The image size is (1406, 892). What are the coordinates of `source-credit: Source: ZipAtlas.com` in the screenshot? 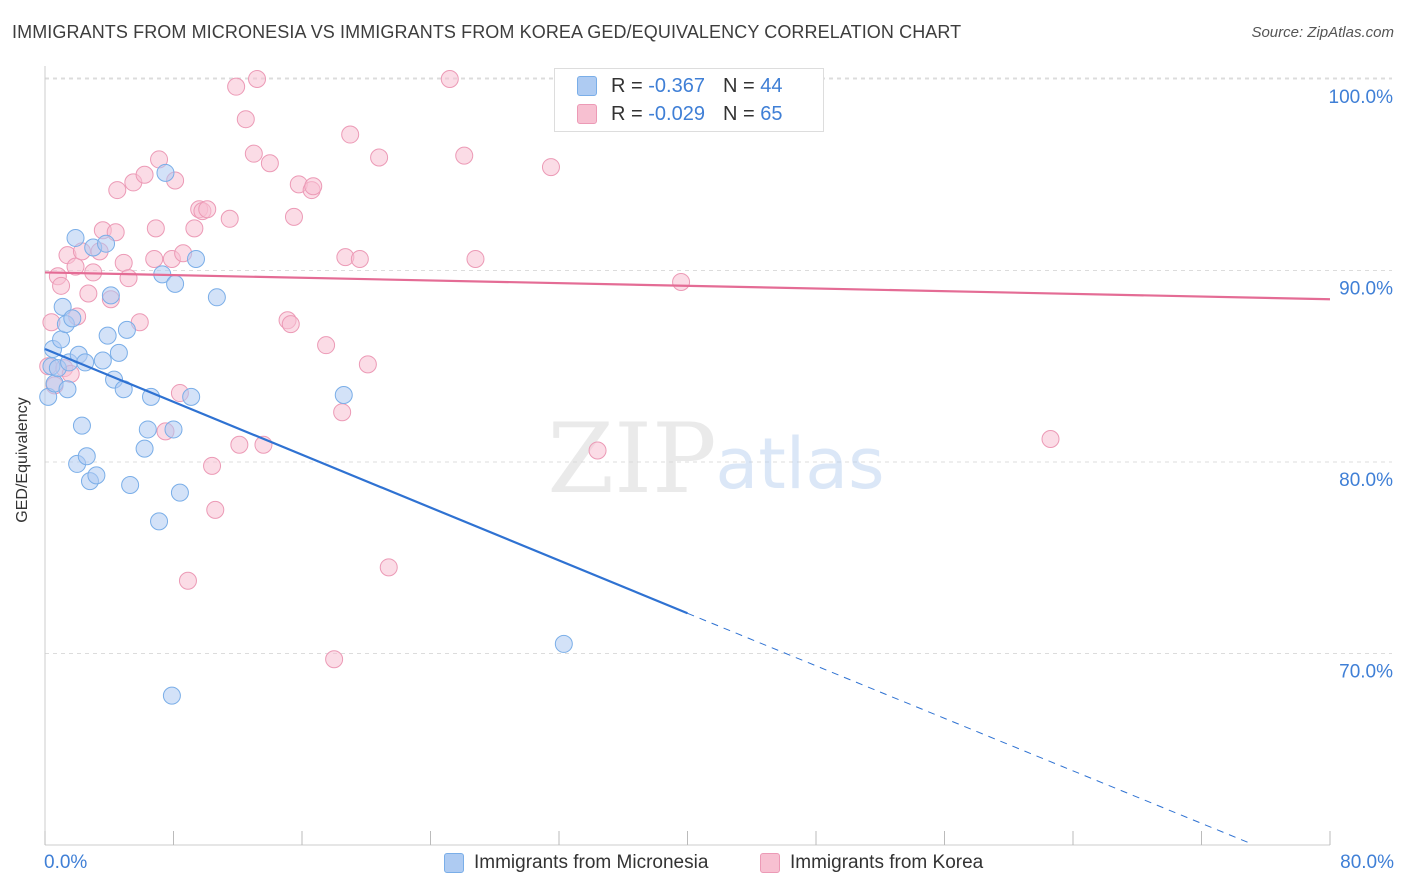 It's located at (1322, 32).